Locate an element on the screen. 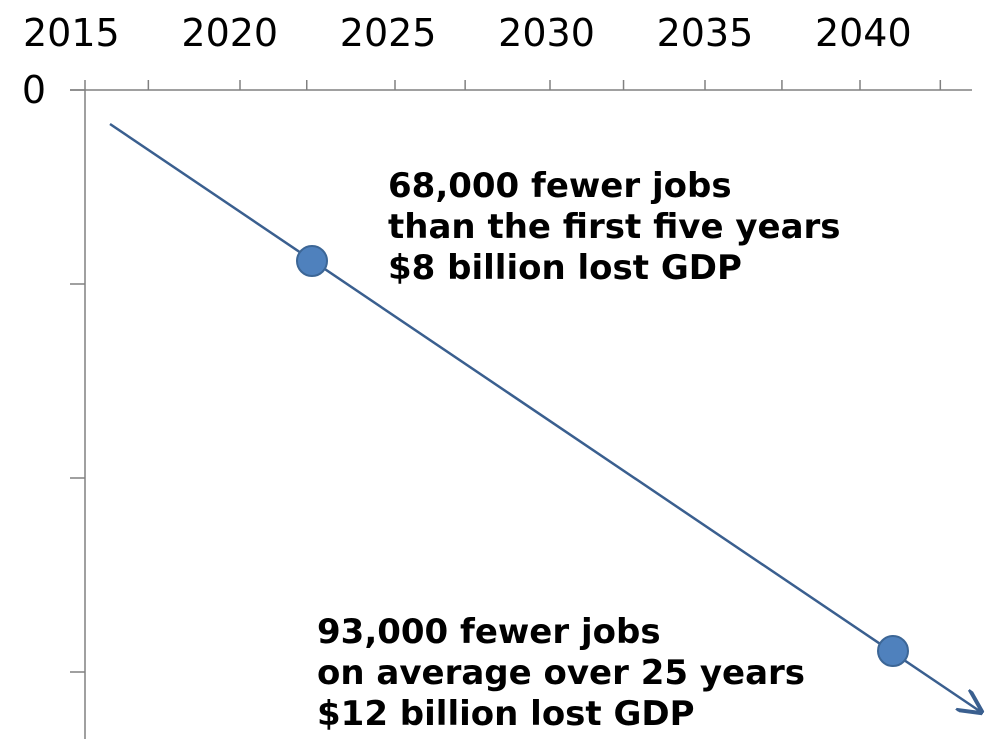 The image size is (998, 739). x-tick-label-2025: 2025 is located at coordinates (388, 33).